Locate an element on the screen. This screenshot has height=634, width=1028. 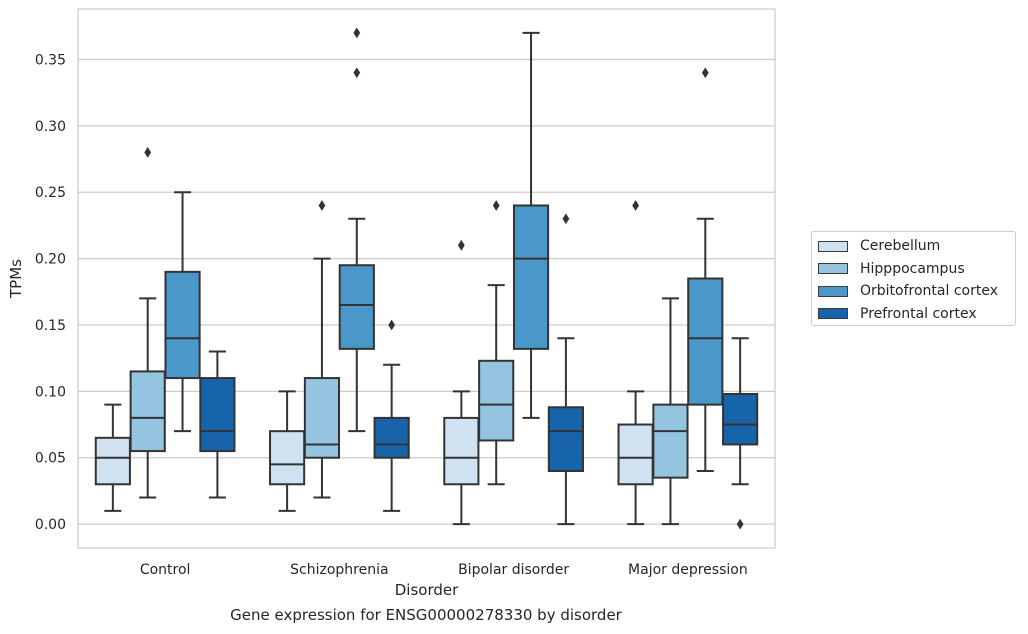
y-tick-label: 0.05 is located at coordinates (50, 459).